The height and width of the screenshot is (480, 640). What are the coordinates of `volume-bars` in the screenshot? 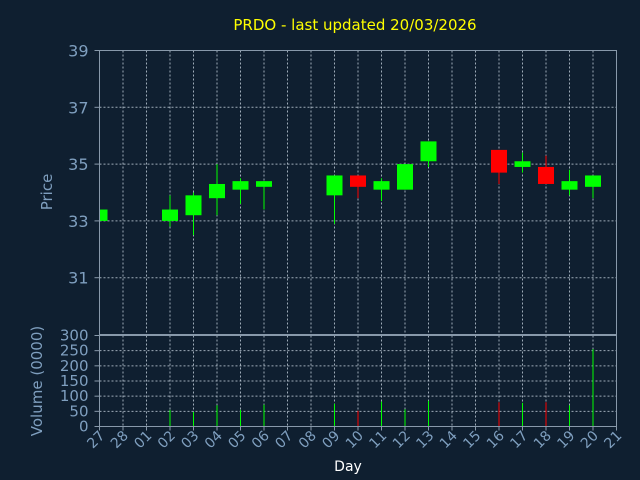 It's located at (381, 388).